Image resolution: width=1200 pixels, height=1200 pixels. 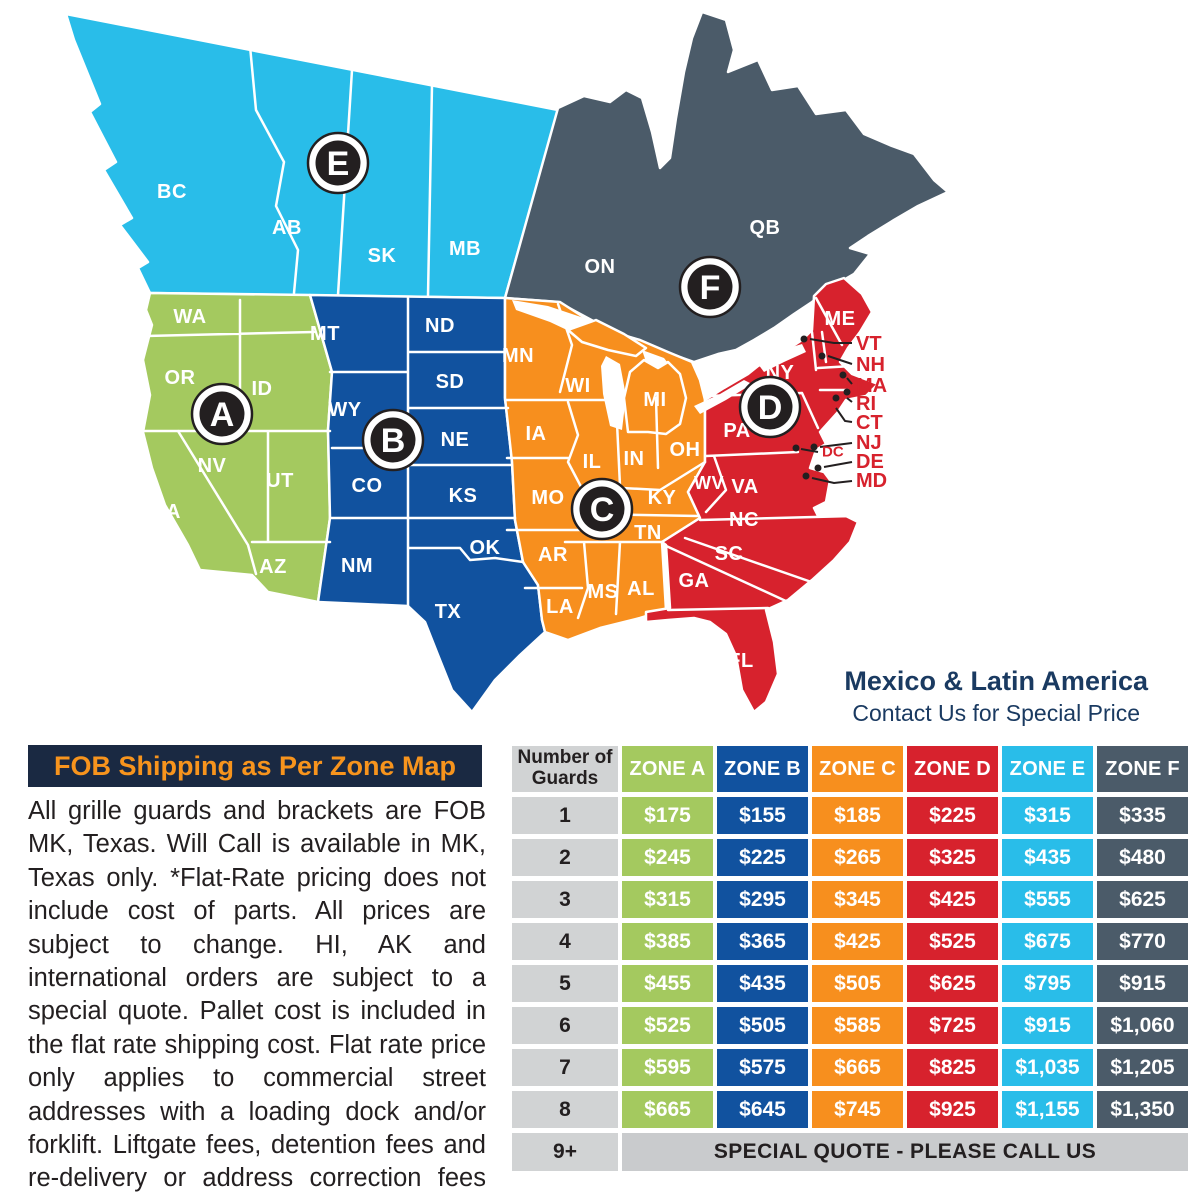 What do you see at coordinates (166, 512) in the screenshot?
I see `state-label-CA: CA` at bounding box center [166, 512].